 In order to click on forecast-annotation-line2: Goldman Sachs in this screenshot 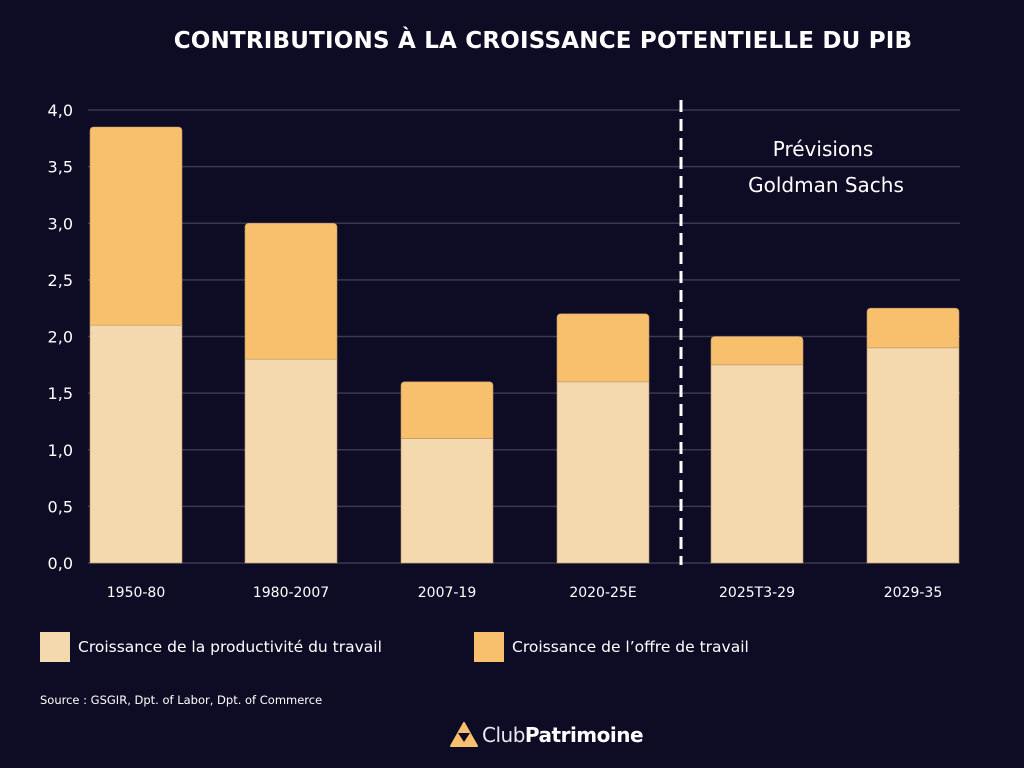, I will do `click(826, 185)`.